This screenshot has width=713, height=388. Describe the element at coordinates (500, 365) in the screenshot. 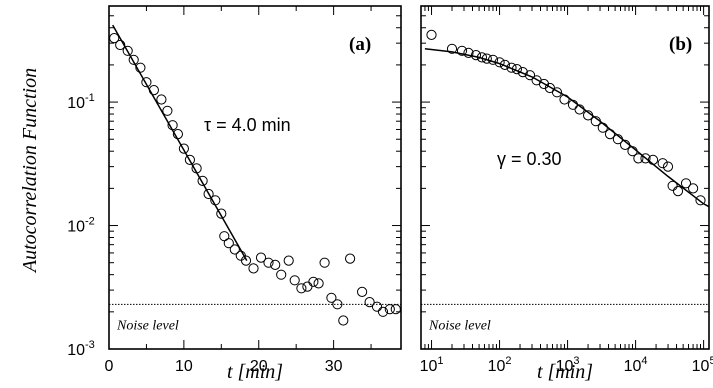

I see `x-tick-label: 10²` at that location.